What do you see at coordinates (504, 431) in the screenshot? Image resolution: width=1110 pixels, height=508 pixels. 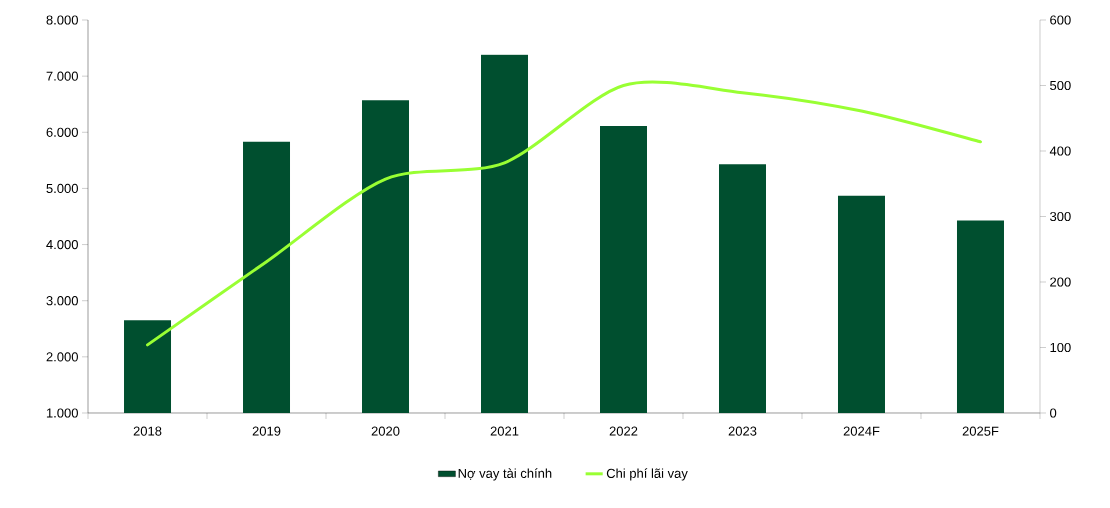 I see `x-tick-label: 2021` at bounding box center [504, 431].